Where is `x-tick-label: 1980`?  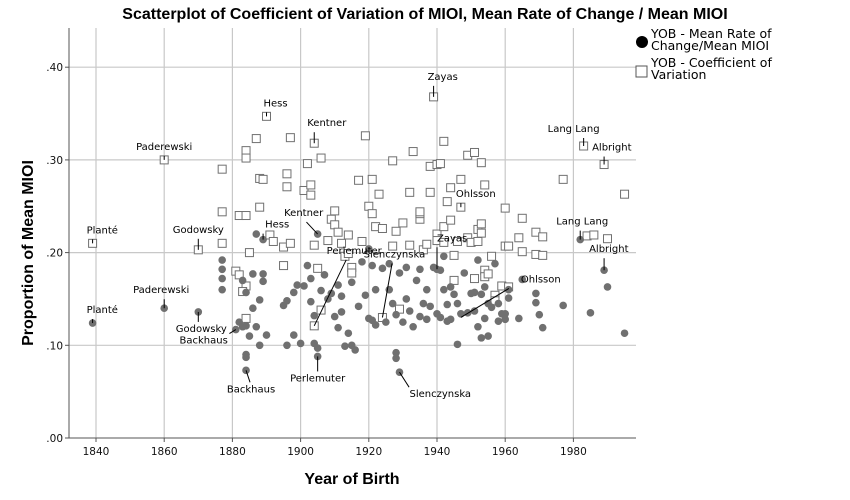
x-tick-label: 1980 is located at coordinates (573, 452).